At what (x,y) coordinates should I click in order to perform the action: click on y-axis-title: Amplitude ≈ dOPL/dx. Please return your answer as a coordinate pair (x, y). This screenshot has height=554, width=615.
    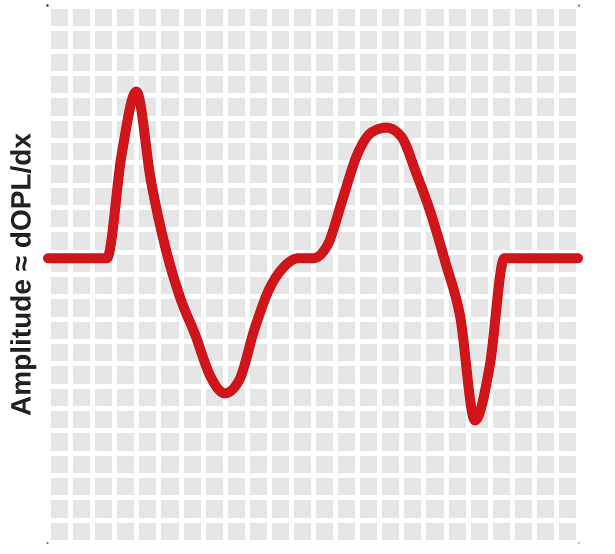
    Looking at the image, I should click on (21, 274).